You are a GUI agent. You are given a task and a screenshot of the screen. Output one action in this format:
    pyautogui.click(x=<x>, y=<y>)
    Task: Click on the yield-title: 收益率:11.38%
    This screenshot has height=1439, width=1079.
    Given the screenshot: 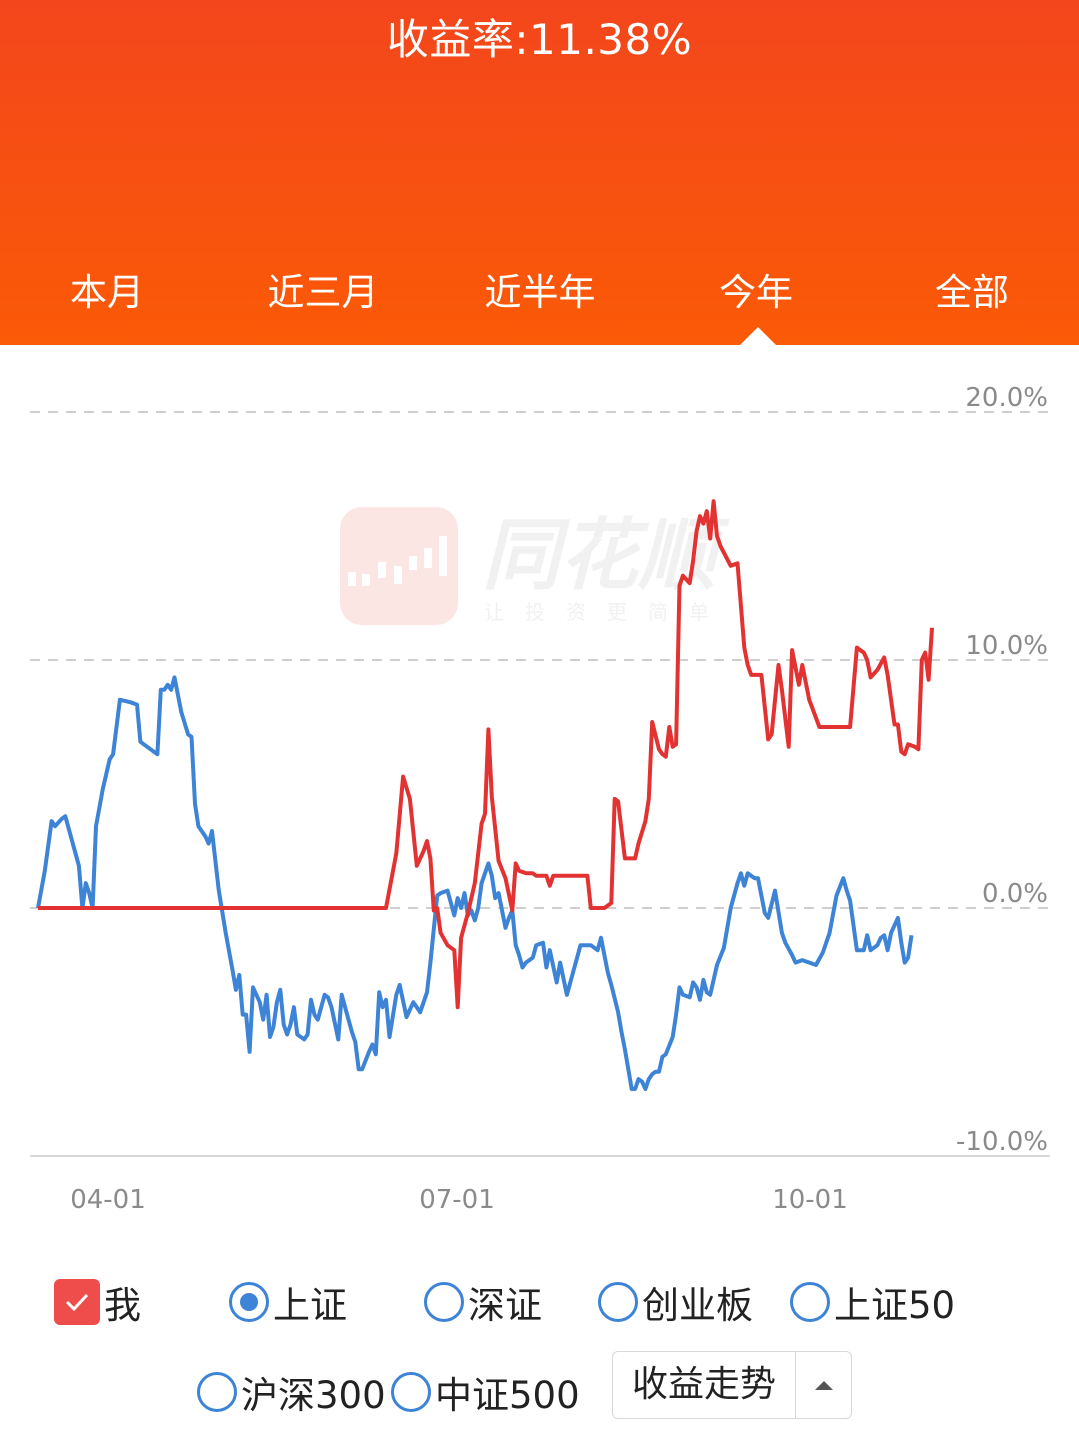 What is the action you would take?
    pyautogui.click(x=539, y=39)
    